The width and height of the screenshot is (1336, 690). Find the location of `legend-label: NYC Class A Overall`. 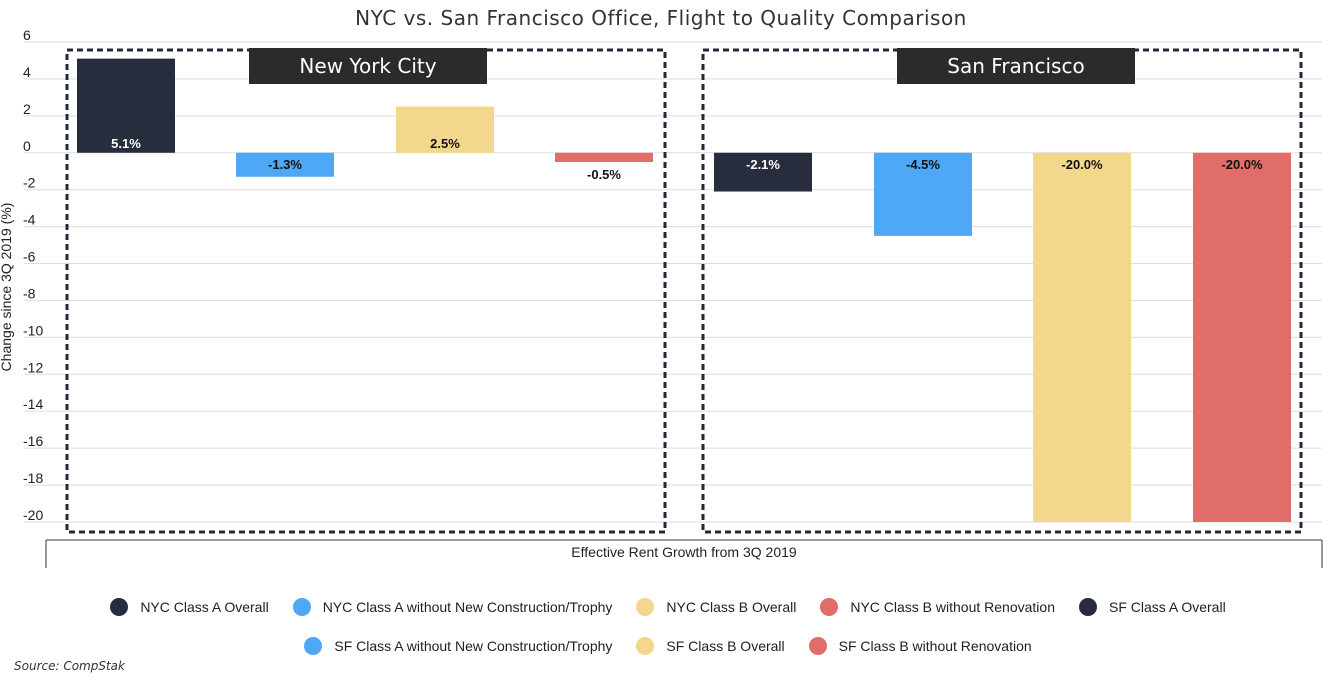

legend-label: NYC Class A Overall is located at coordinates (204, 607).